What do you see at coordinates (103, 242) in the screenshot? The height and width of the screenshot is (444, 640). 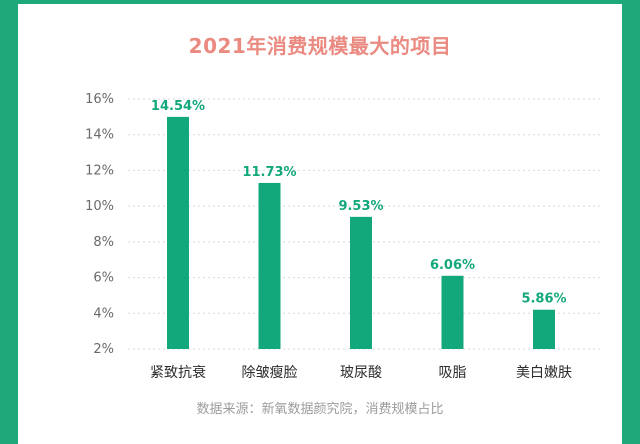 I see `y-tick-label: 8%` at bounding box center [103, 242].